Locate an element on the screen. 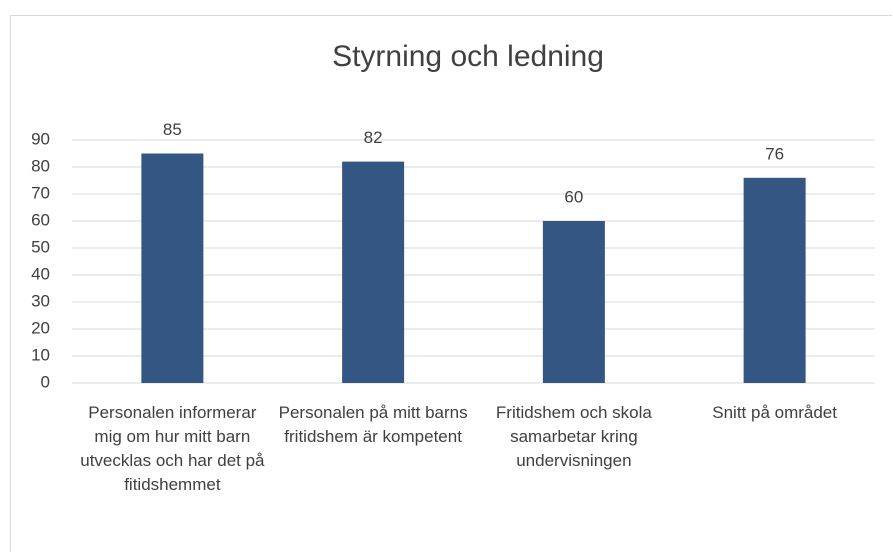  y-tick-label: 60 is located at coordinates (40, 219).